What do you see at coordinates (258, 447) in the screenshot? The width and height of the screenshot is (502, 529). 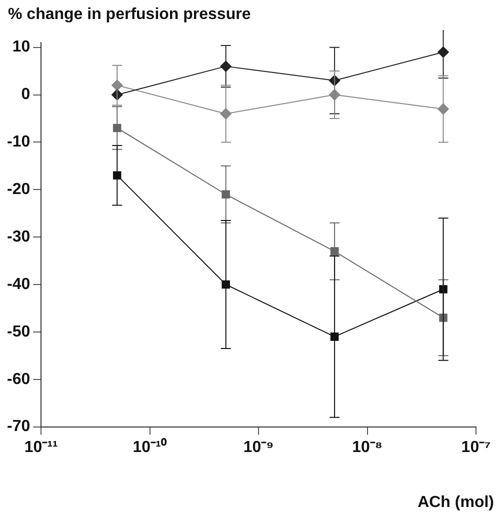 I see `x-tick-label: 10⁻⁹` at bounding box center [258, 447].